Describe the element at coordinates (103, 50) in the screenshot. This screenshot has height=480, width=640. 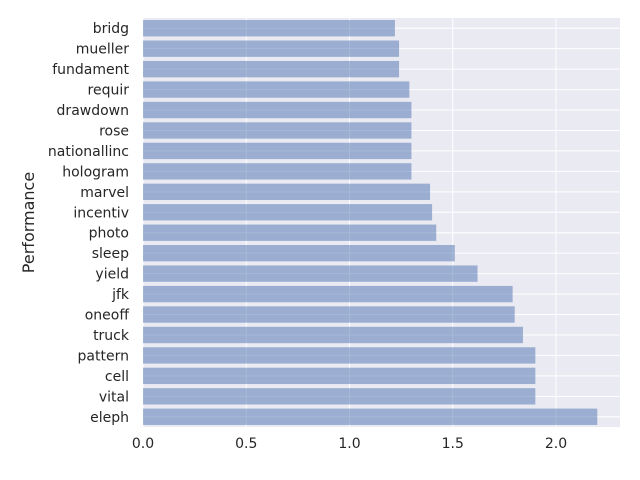
I see `y-tick-label: mueller` at that location.